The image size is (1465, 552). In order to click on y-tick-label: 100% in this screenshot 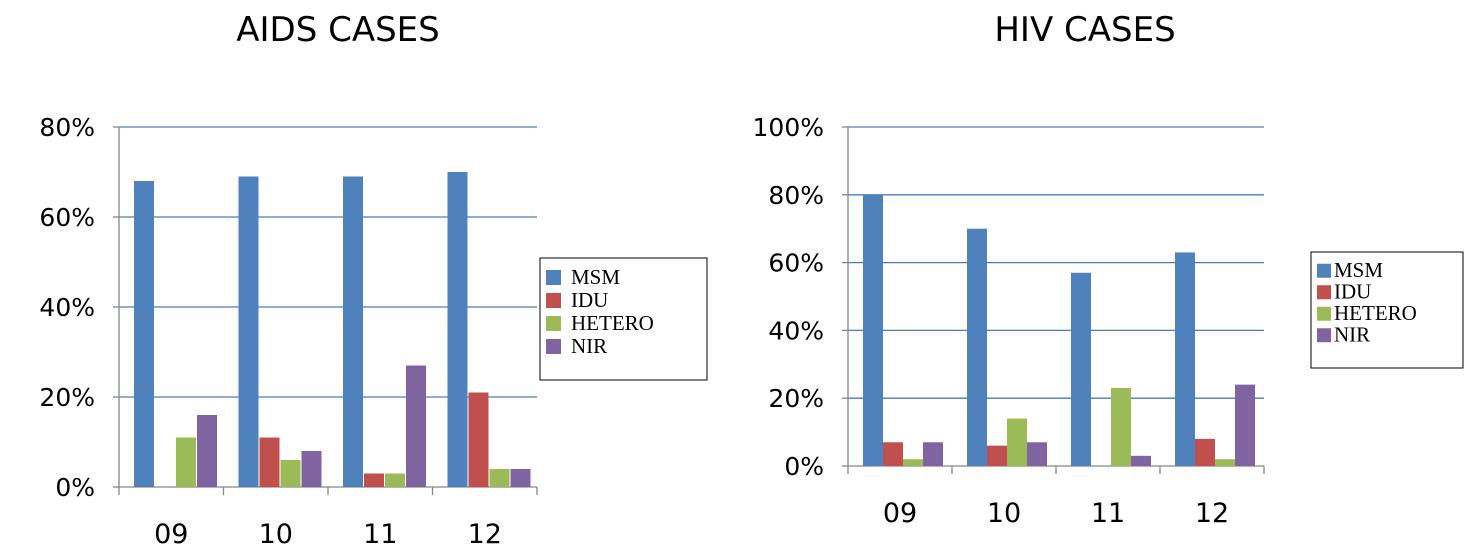, I will do `click(788, 127)`.